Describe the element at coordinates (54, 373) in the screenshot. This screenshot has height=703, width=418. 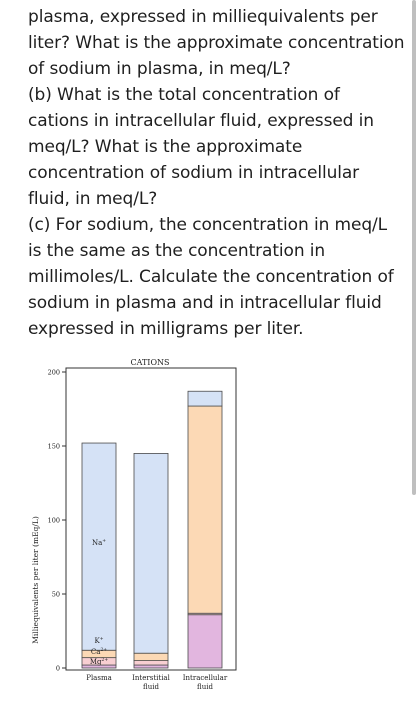
I see `y-tick-label: 200` at that location.